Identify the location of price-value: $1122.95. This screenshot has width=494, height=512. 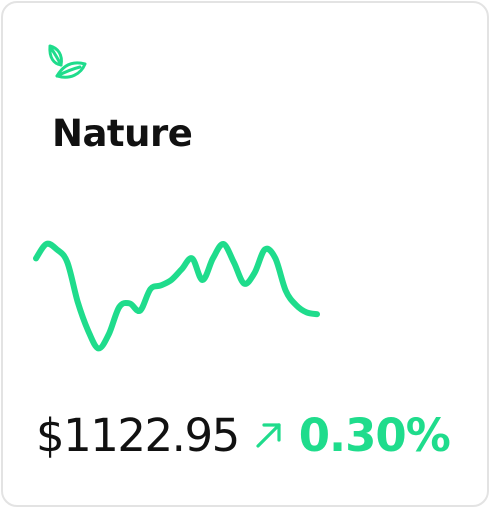
(138, 435).